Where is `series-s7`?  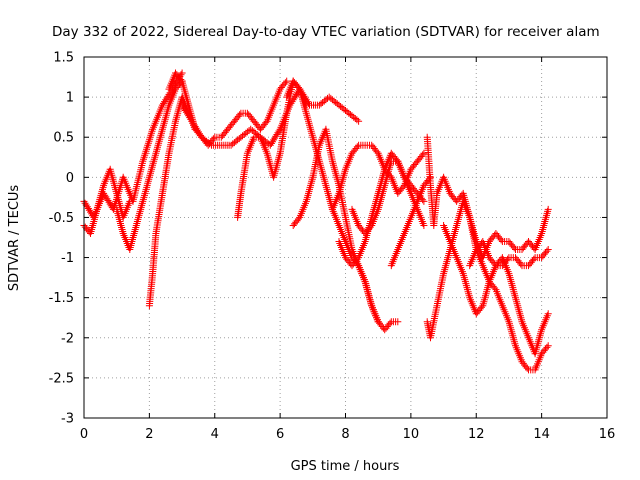 series-s7 is located at coordinates (272, 149).